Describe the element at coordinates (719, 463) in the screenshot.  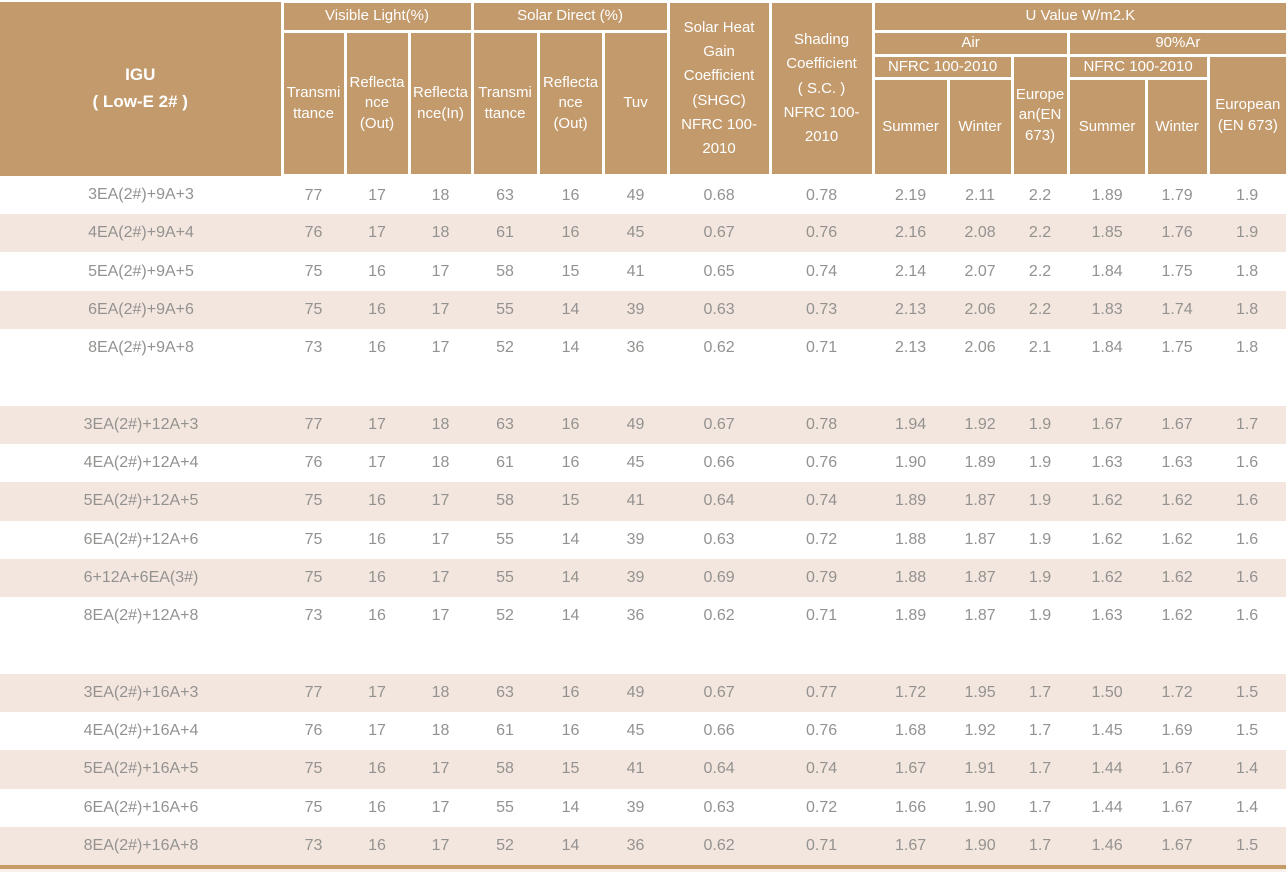
I see `value-cell: 0.66` at that location.